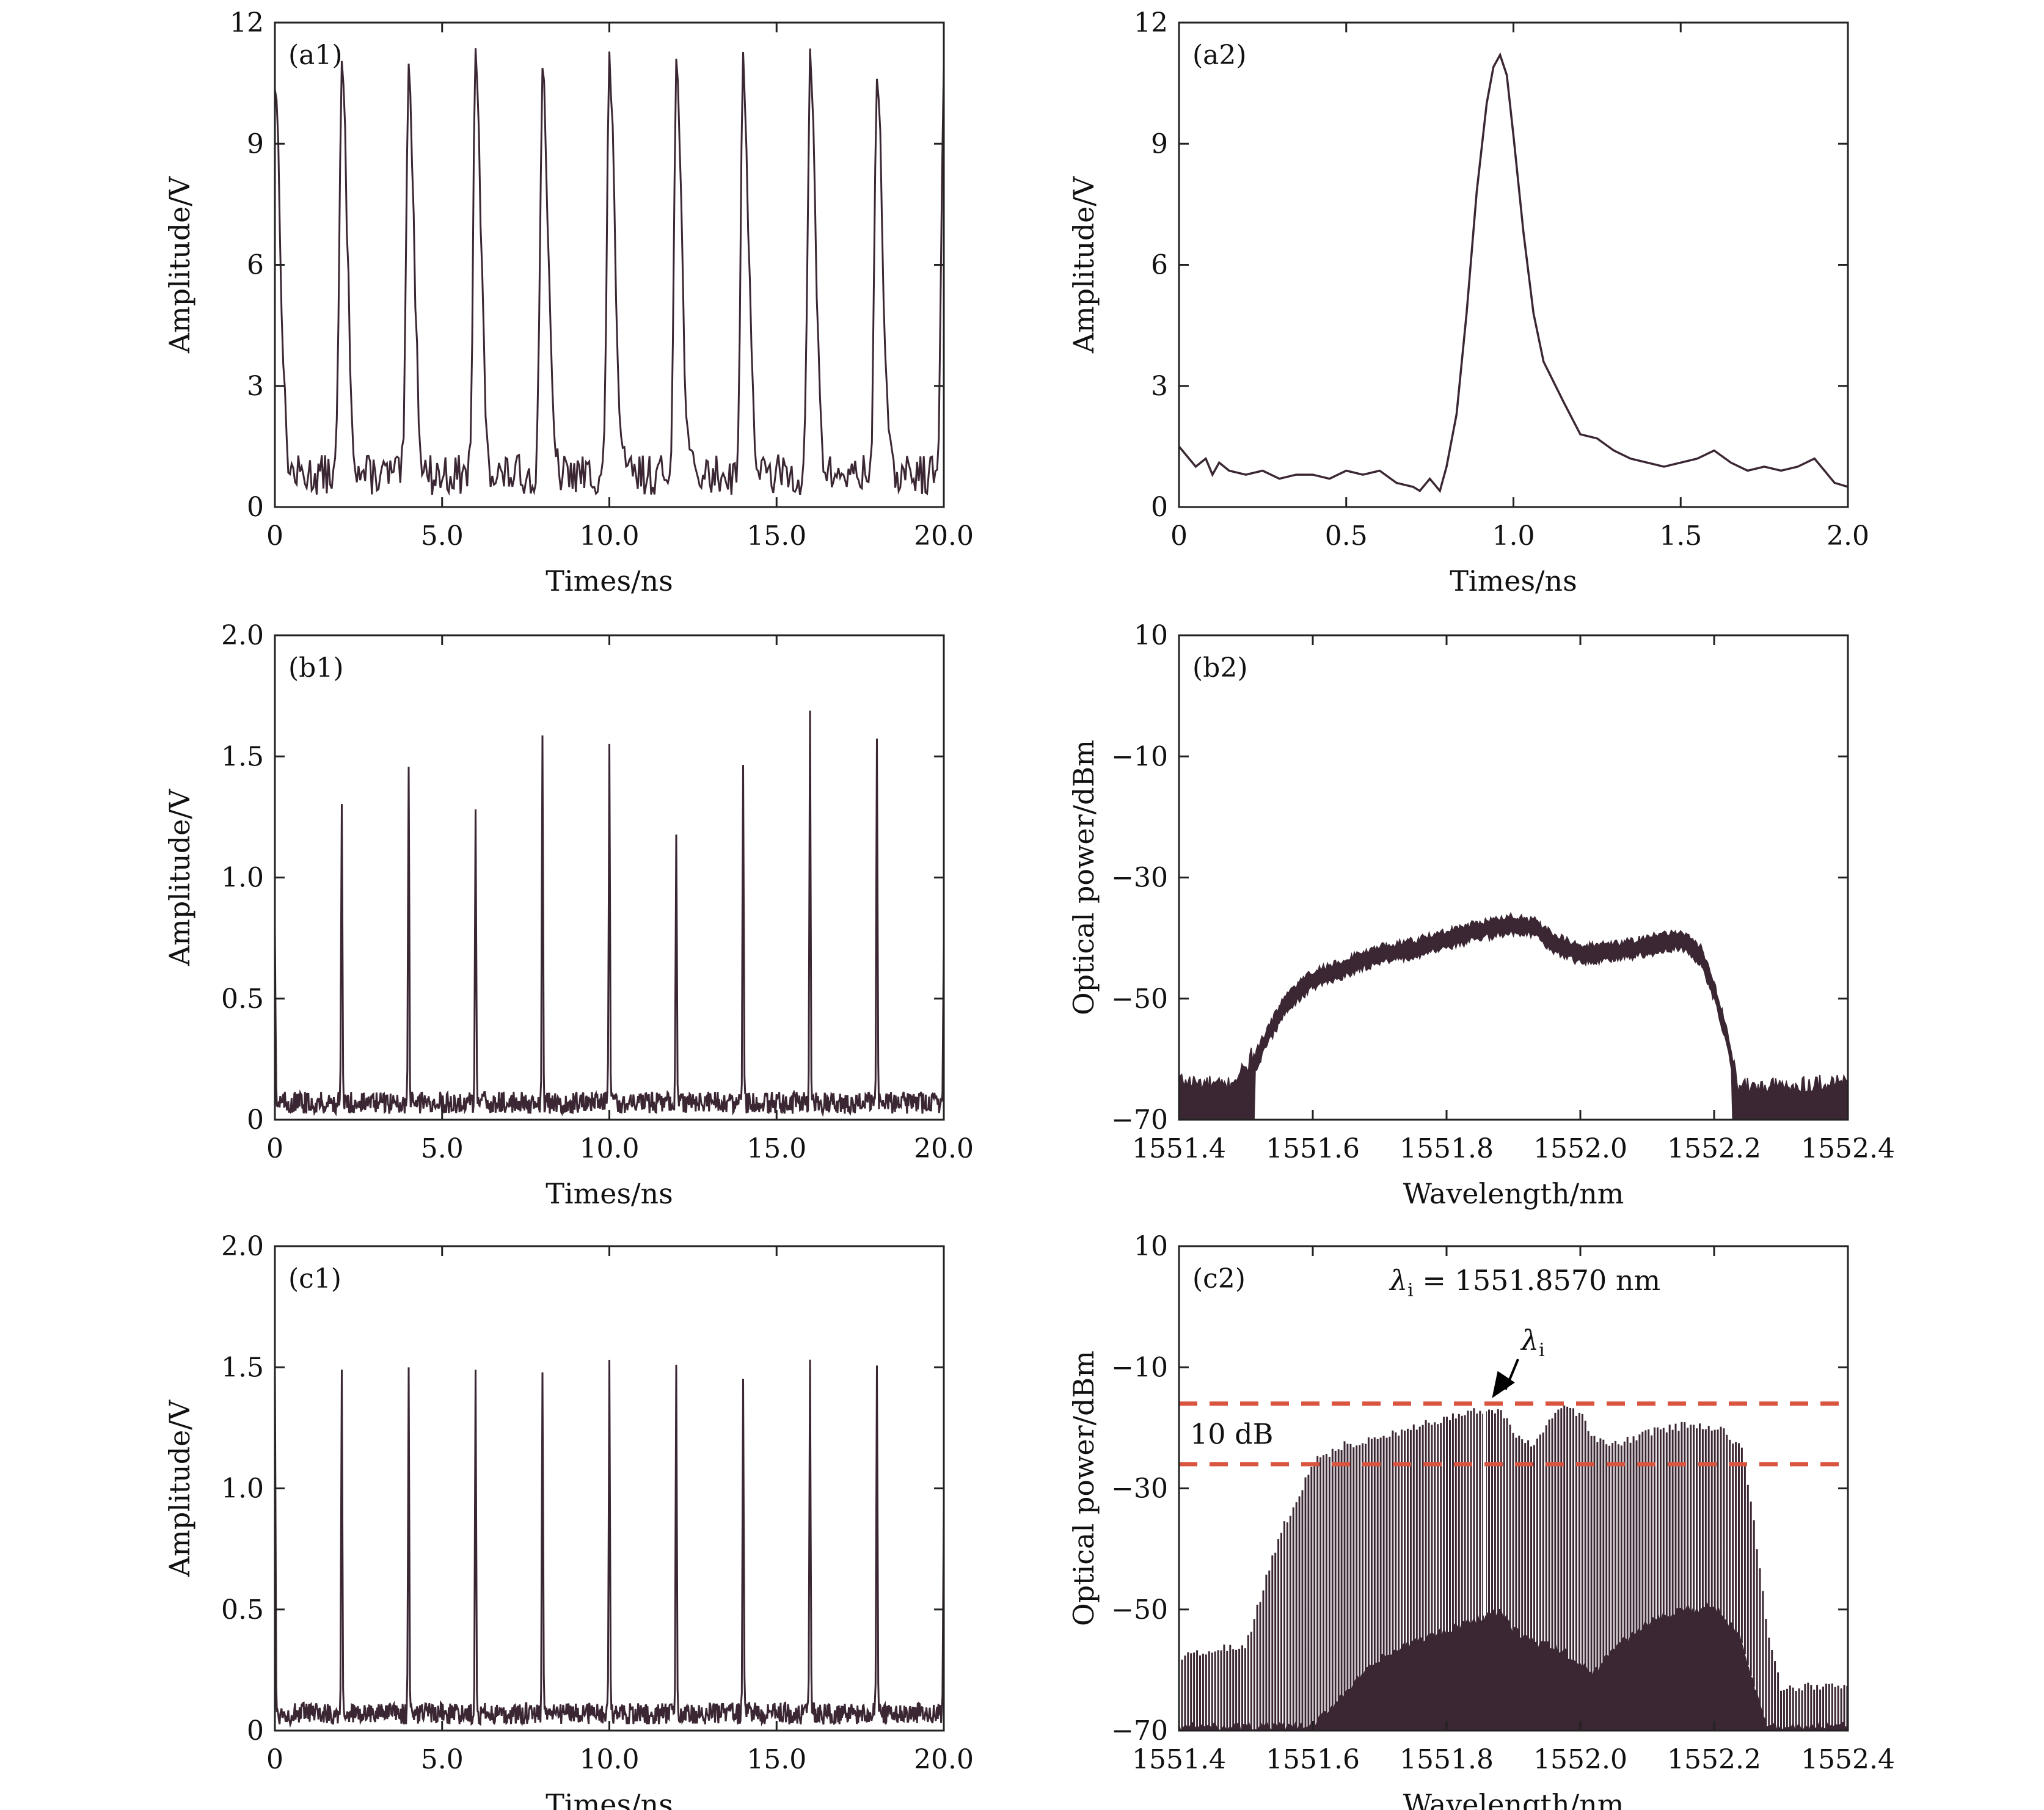 This screenshot has width=2044, height=1810. I want to click on x-tick-label: 1552.0, so click(1580, 1760).